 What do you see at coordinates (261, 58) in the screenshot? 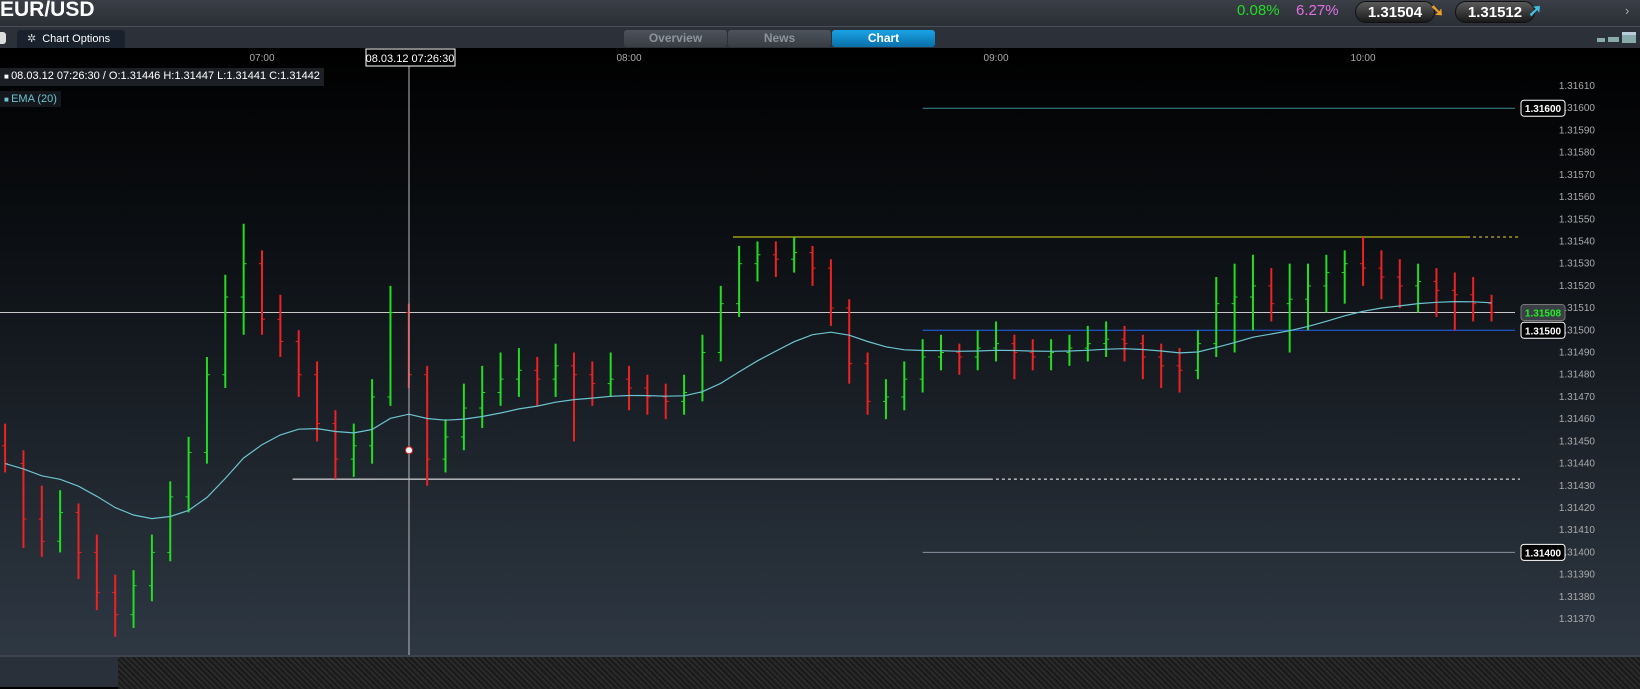
I see `x-tick-label: 07:00` at bounding box center [261, 58].